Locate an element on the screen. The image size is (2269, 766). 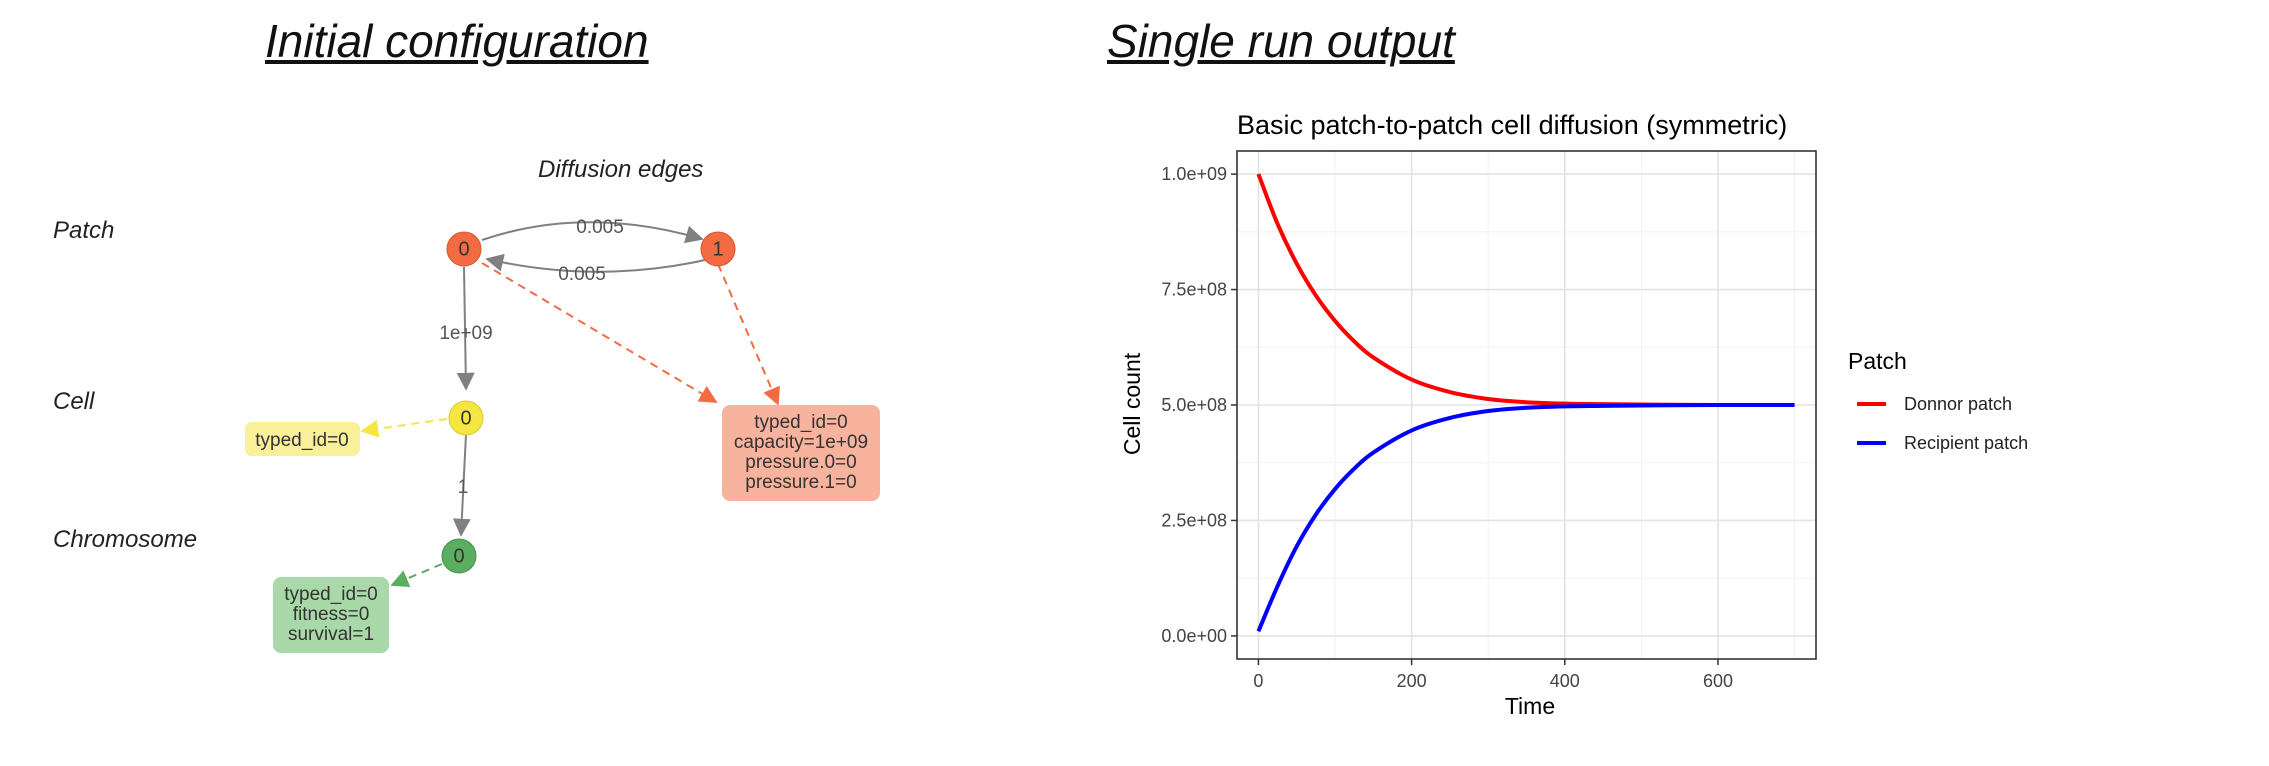
chromosome-node-0-label: 0 is located at coordinates (458, 556).